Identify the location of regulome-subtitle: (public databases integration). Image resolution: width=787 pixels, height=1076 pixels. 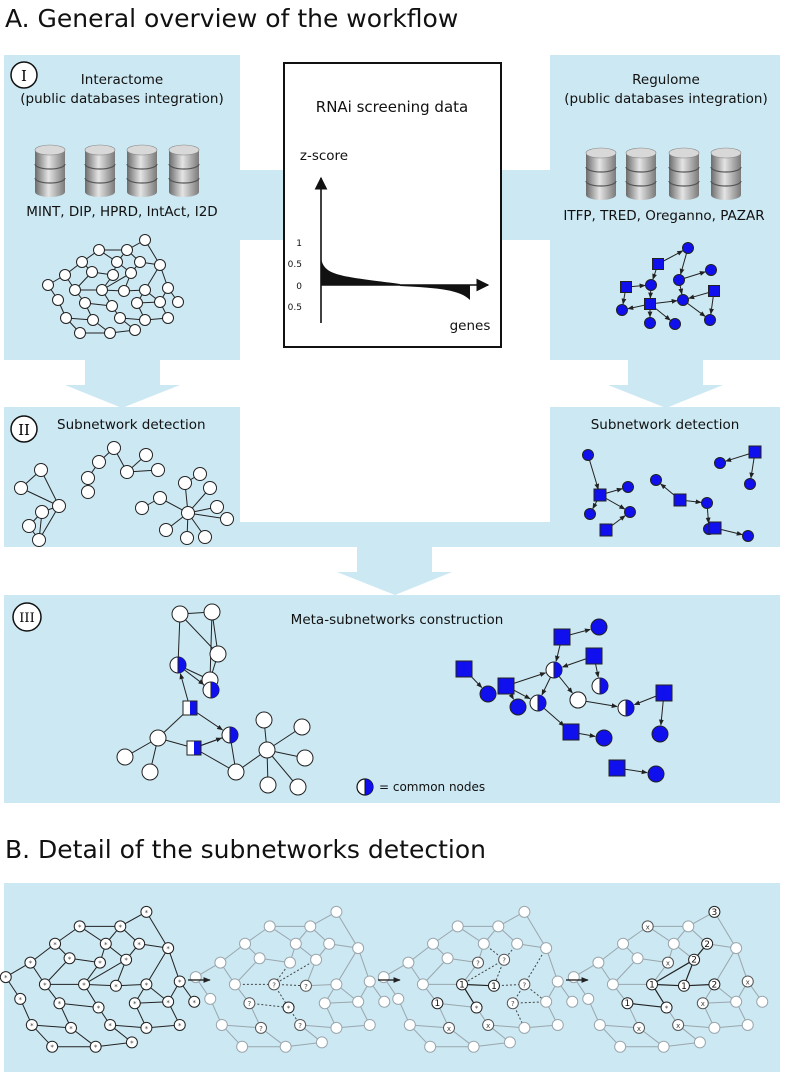
(666, 99).